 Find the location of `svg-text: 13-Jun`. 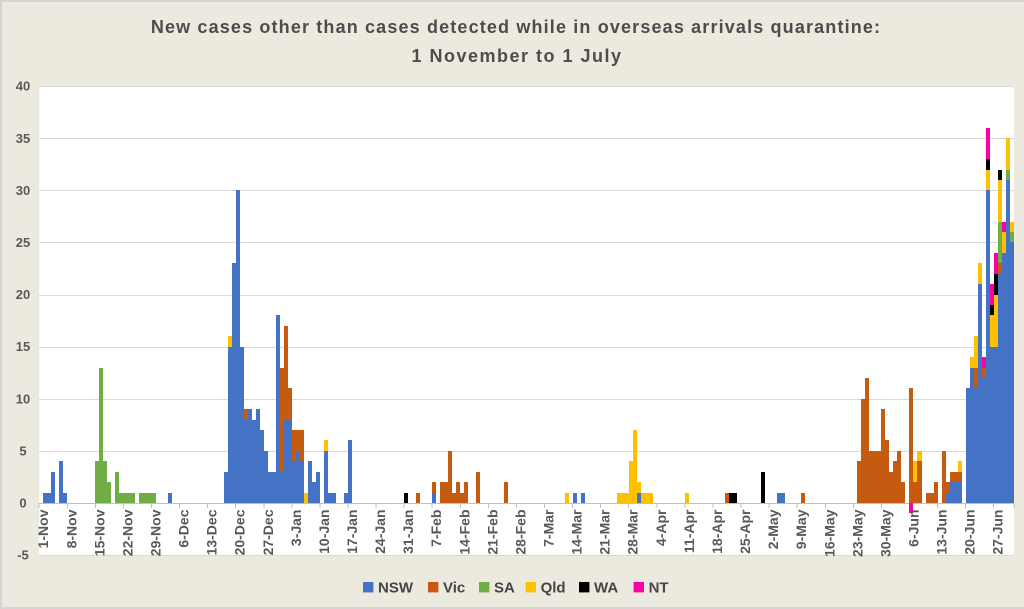

svg-text: 13-Jun is located at coordinates (942, 532).